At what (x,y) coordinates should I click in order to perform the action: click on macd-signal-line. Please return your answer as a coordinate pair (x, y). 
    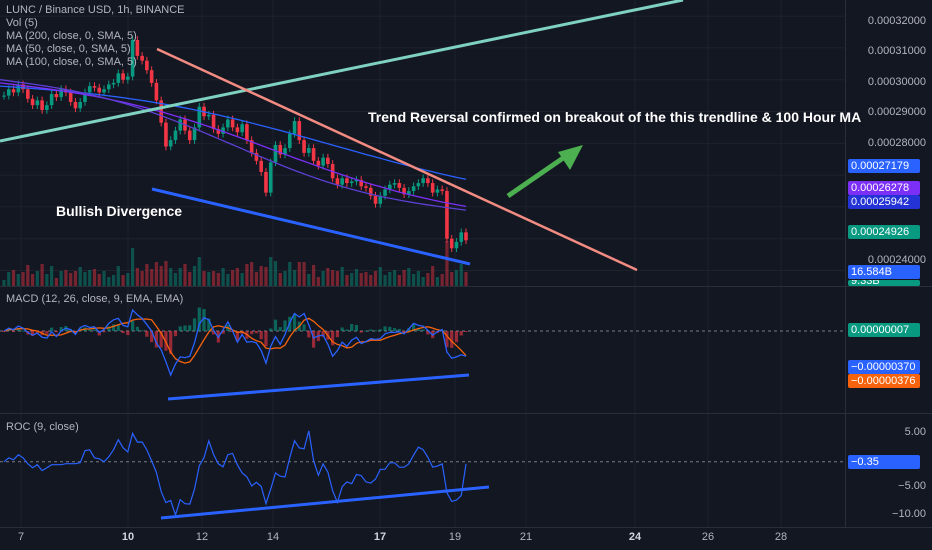
    Looking at the image, I should click on (235, 340).